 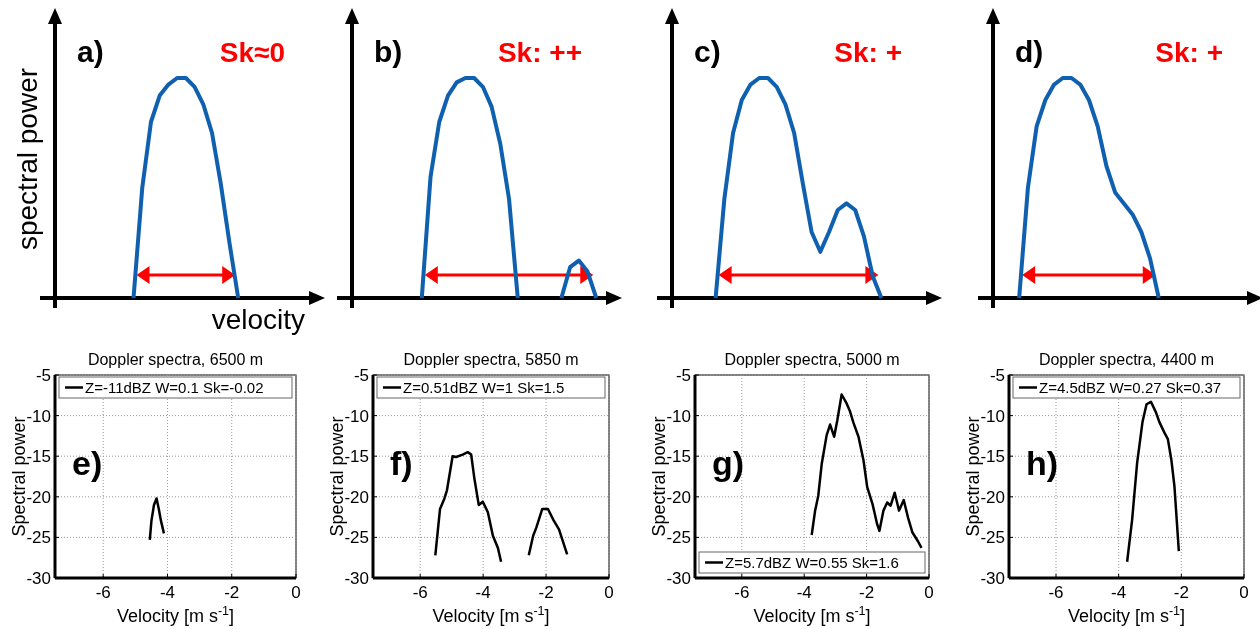 What do you see at coordinates (90, 51) in the screenshot?
I see `text: a)` at bounding box center [90, 51].